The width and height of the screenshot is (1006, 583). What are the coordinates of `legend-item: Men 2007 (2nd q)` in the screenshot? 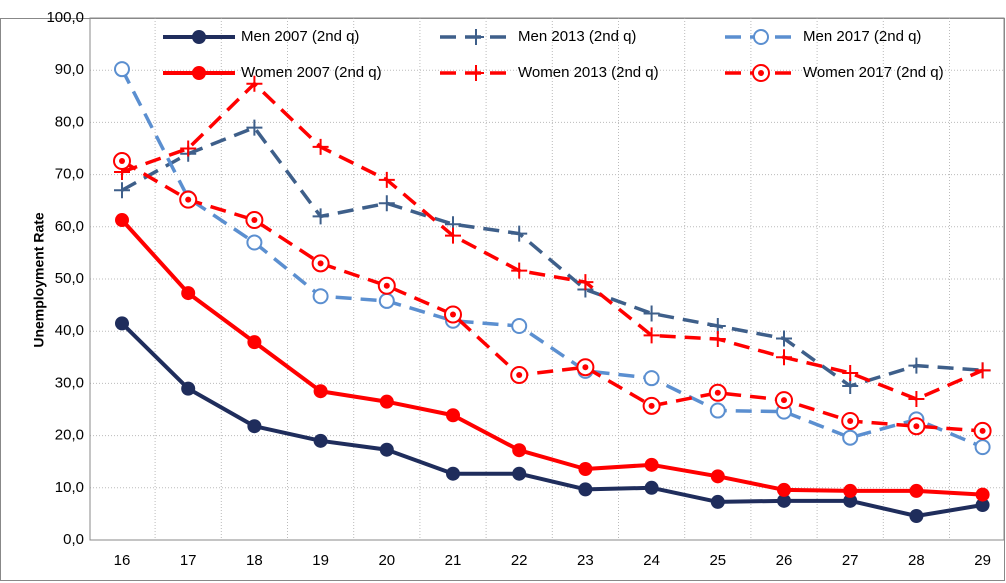 It's located at (261, 36).